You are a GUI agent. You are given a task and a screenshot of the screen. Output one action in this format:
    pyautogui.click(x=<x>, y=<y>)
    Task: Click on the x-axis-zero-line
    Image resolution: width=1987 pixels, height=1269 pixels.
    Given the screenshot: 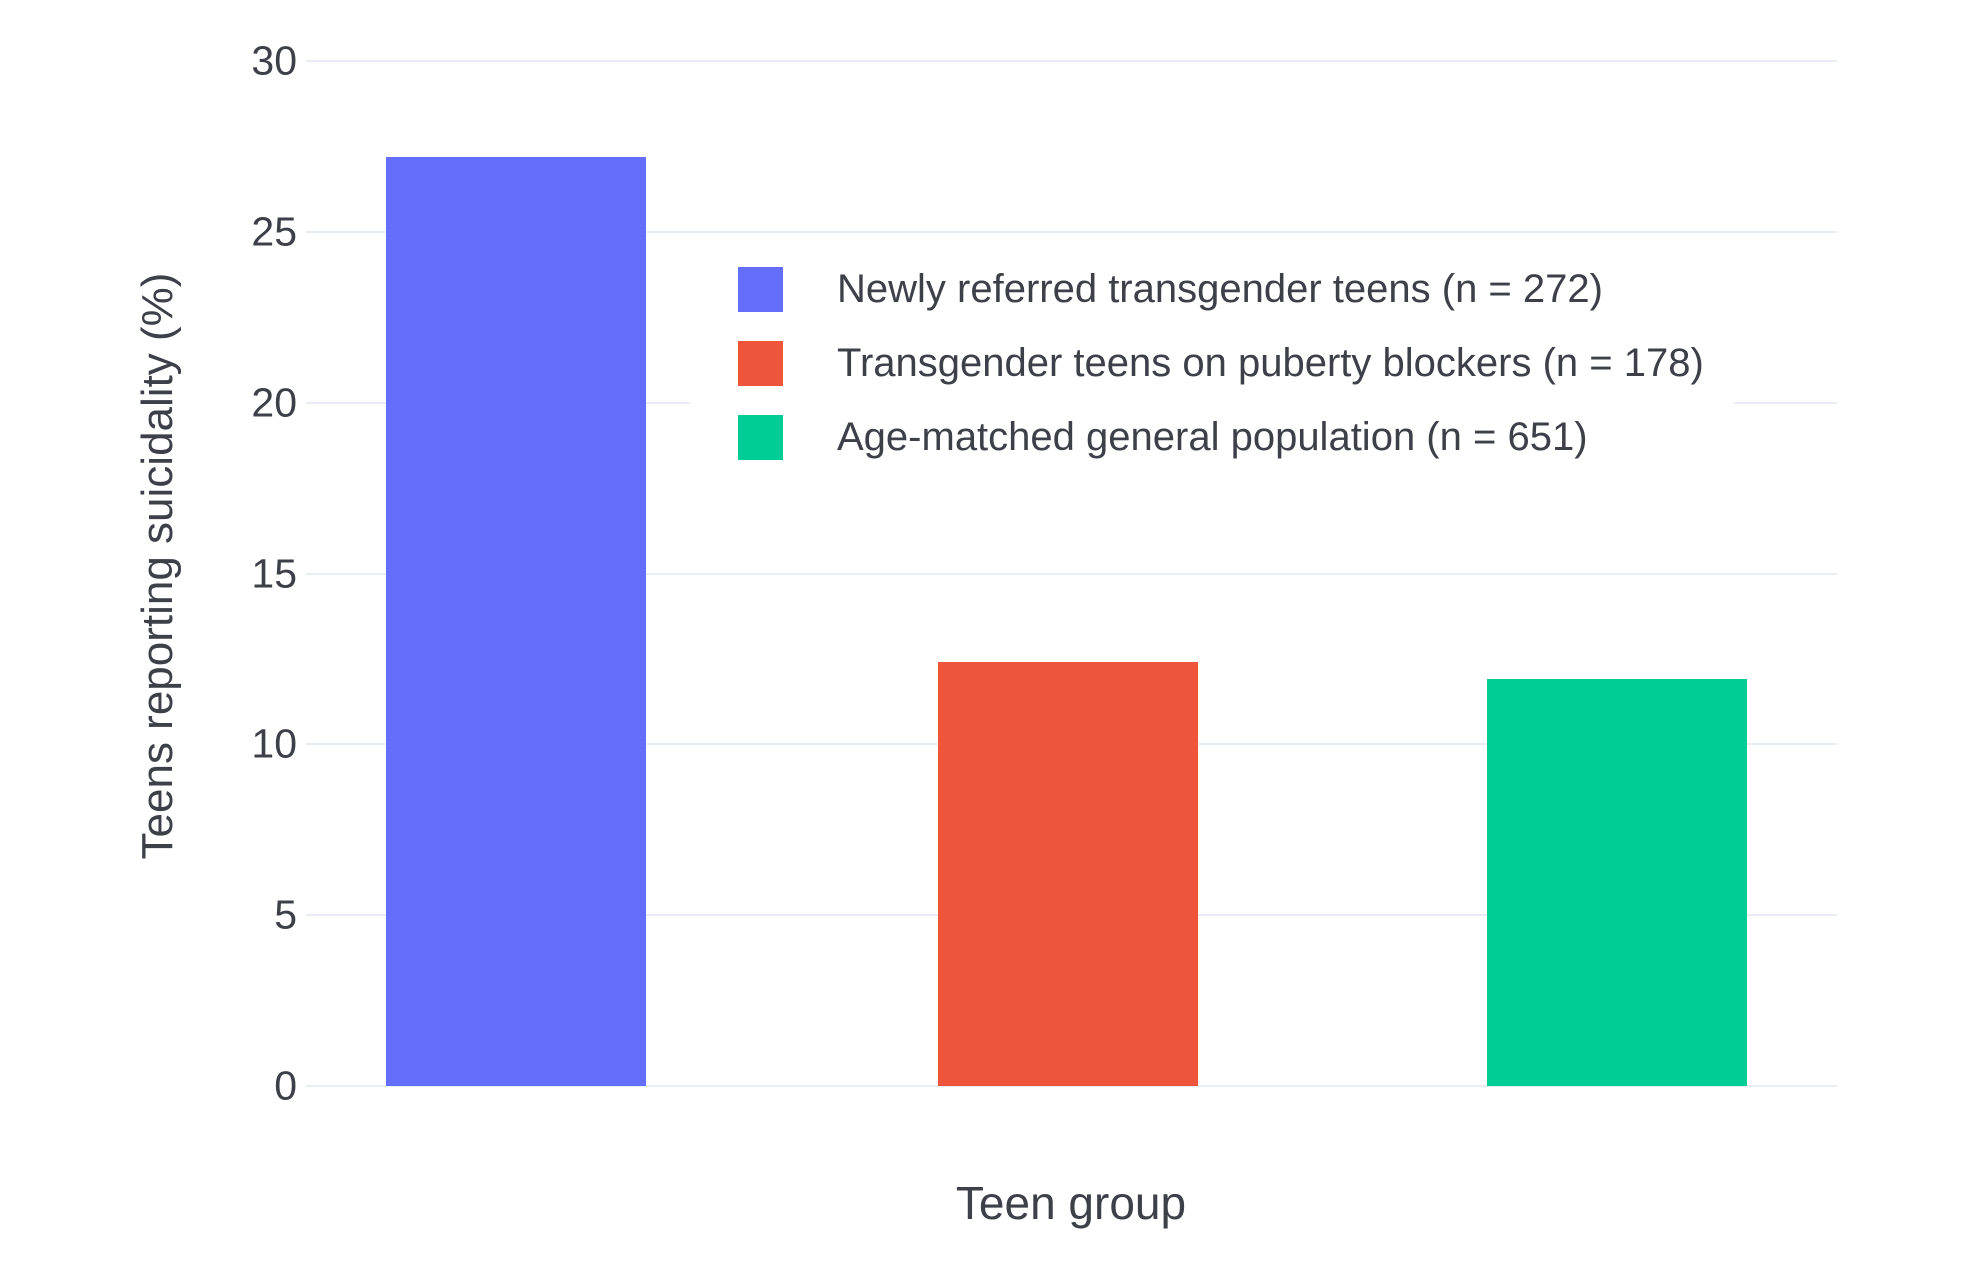 What is the action you would take?
    pyautogui.click(x=1071, y=1086)
    